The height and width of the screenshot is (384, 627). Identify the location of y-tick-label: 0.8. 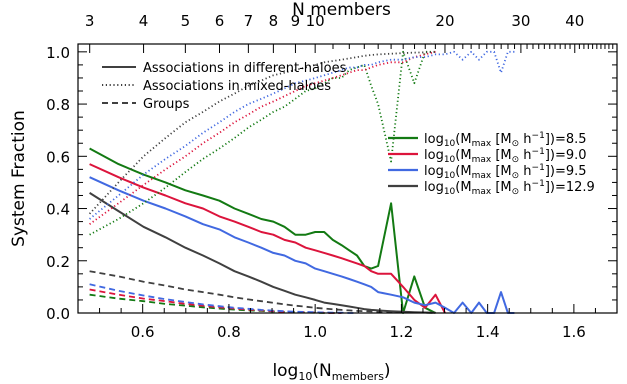
(58, 105).